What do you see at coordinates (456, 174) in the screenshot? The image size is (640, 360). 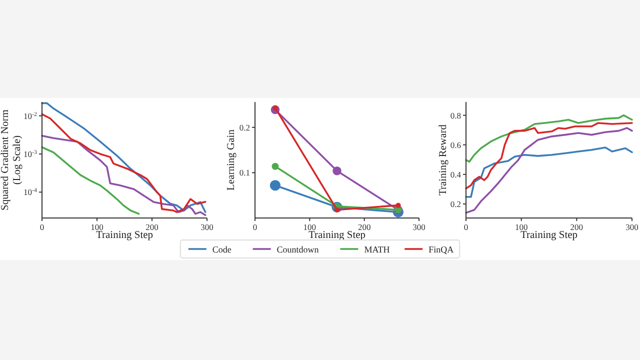 I see `y-tick-label: 0.4` at bounding box center [456, 174].